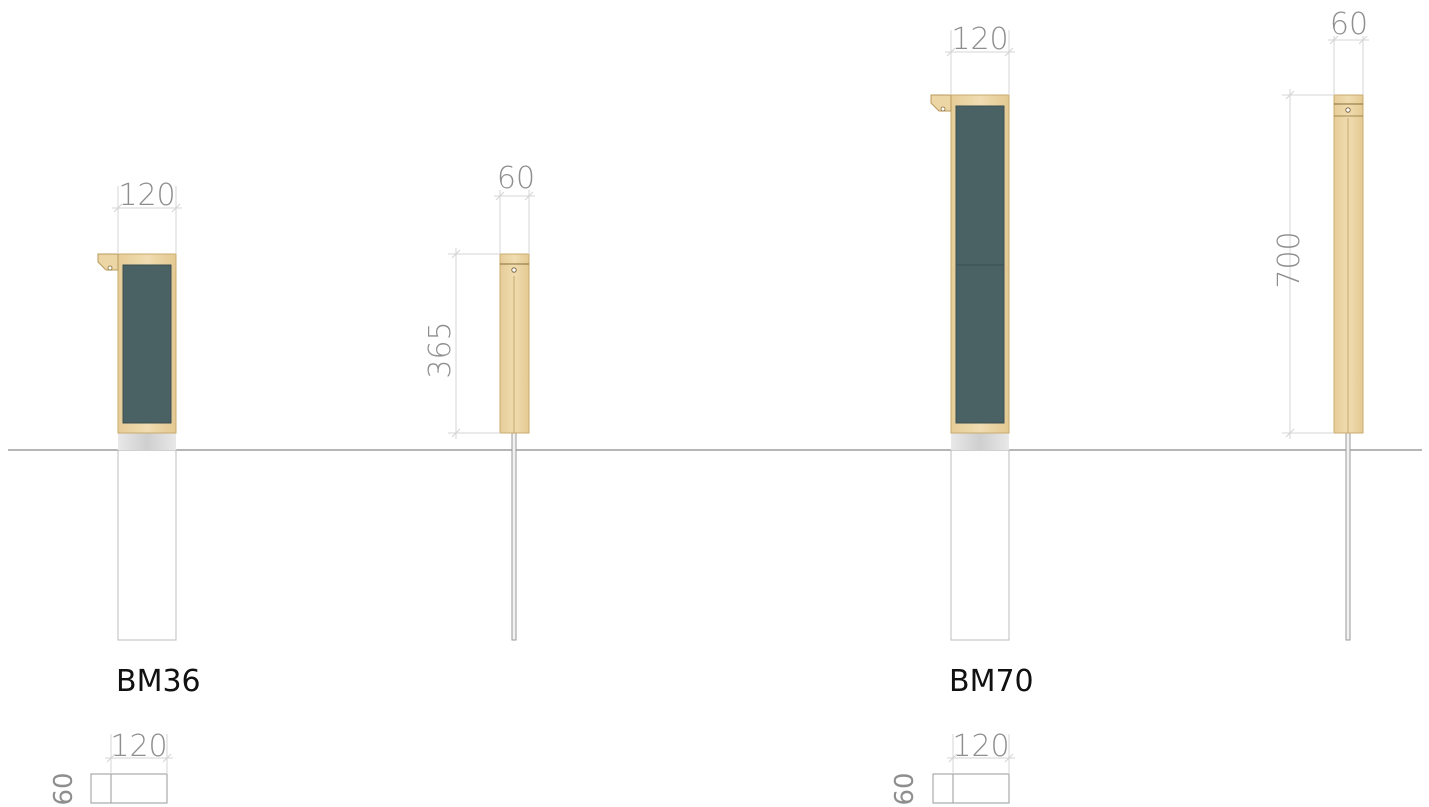  Describe the element at coordinates (1348, 264) in the screenshot. I see `bm70-side-body` at that location.